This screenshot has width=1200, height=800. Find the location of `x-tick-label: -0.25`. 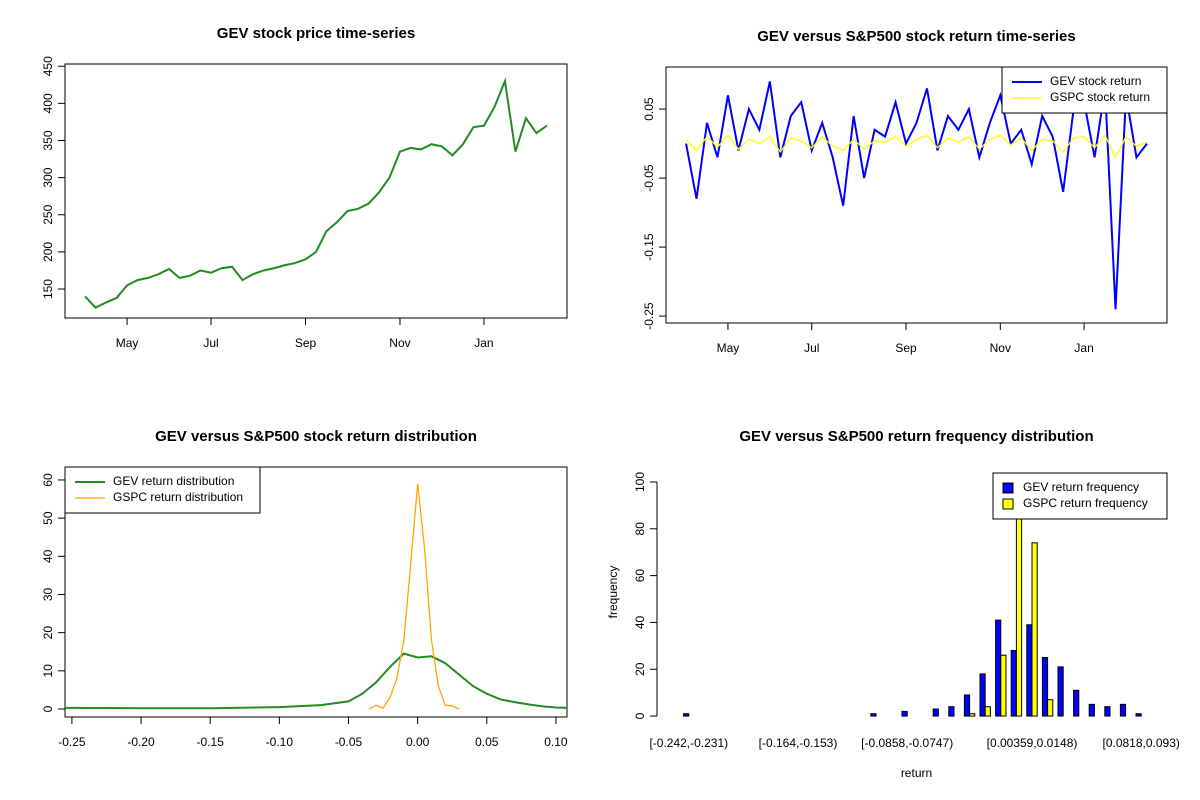

x-tick-label: -0.25 is located at coordinates (72, 742).